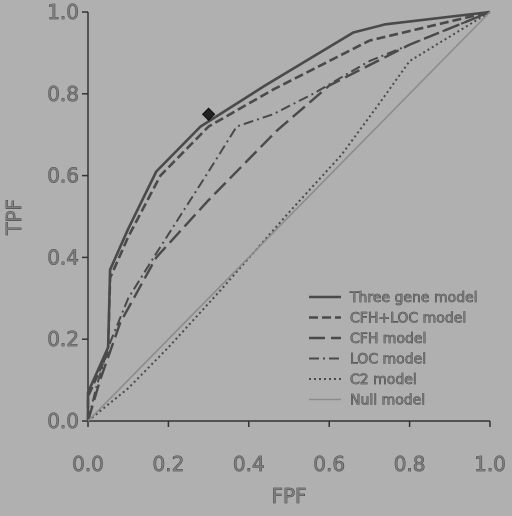 The image size is (512, 516). What do you see at coordinates (63, 12) in the screenshot?
I see `y-tick-label: 1.0` at bounding box center [63, 12].